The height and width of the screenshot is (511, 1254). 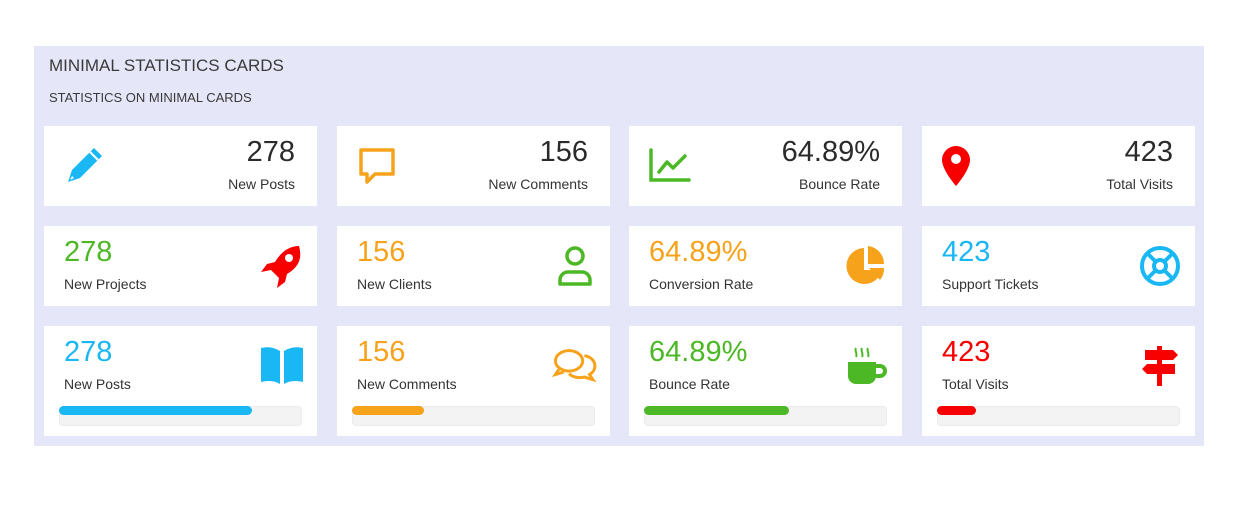 I want to click on stat-card-support-tickets: 423 Support Tickets, so click(x=1058, y=266).